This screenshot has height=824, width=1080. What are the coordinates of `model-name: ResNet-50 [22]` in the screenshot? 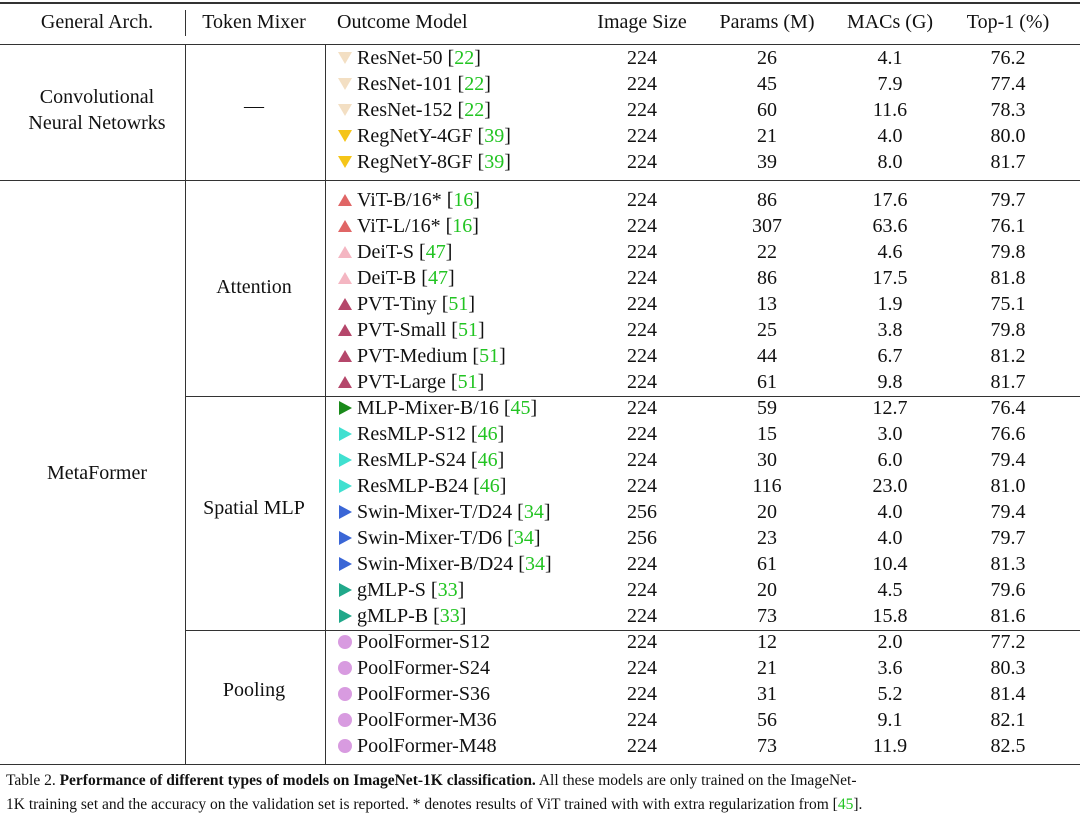 It's located at (419, 58).